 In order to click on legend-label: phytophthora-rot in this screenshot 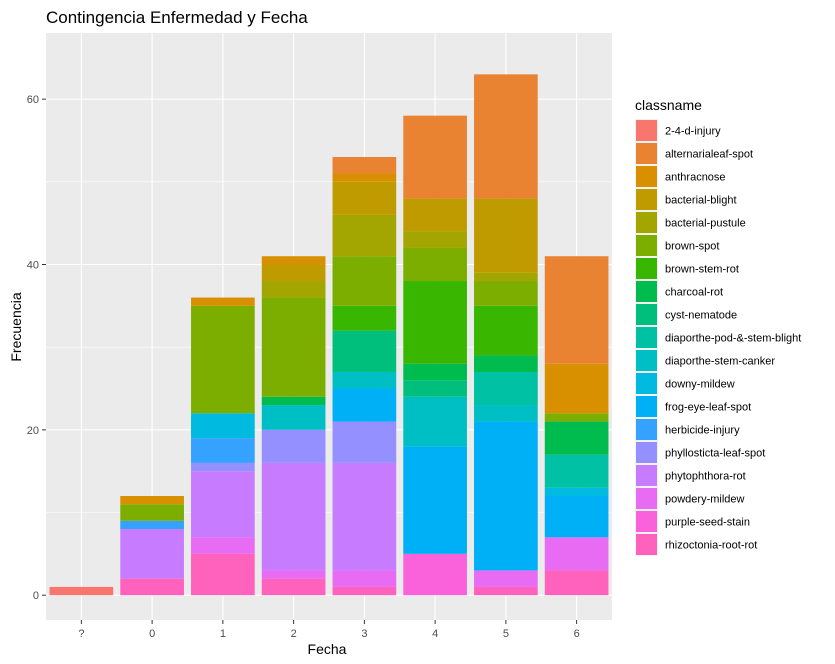, I will do `click(705, 477)`.